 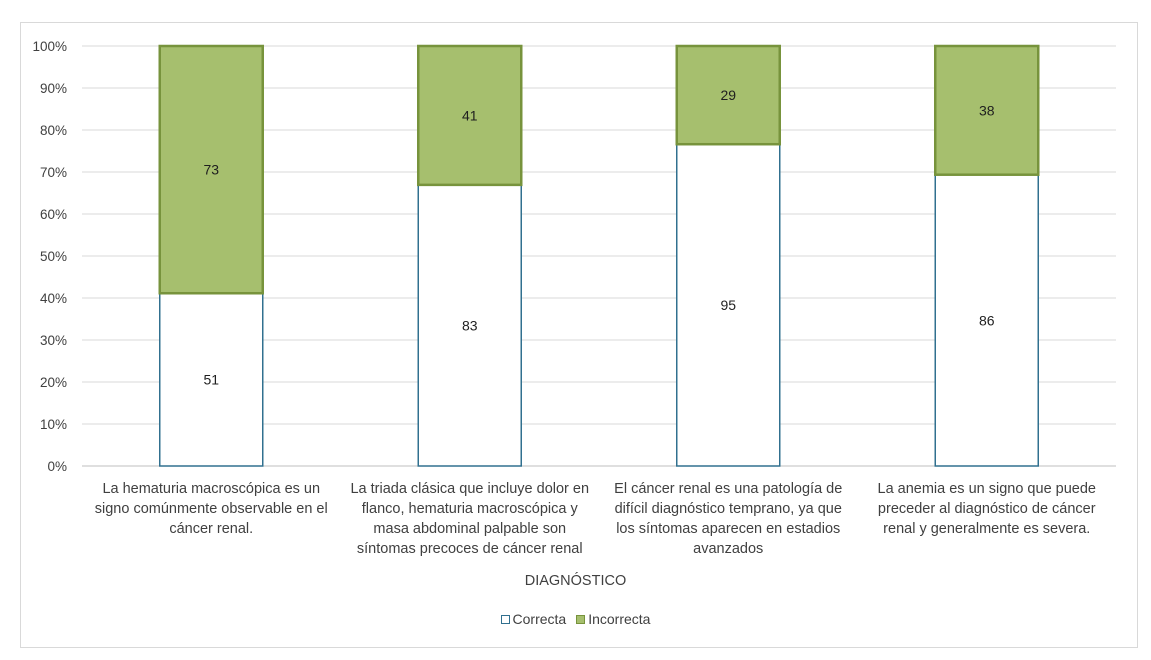 I want to click on data-label-incorrecta-1: 73, so click(x=211, y=170).